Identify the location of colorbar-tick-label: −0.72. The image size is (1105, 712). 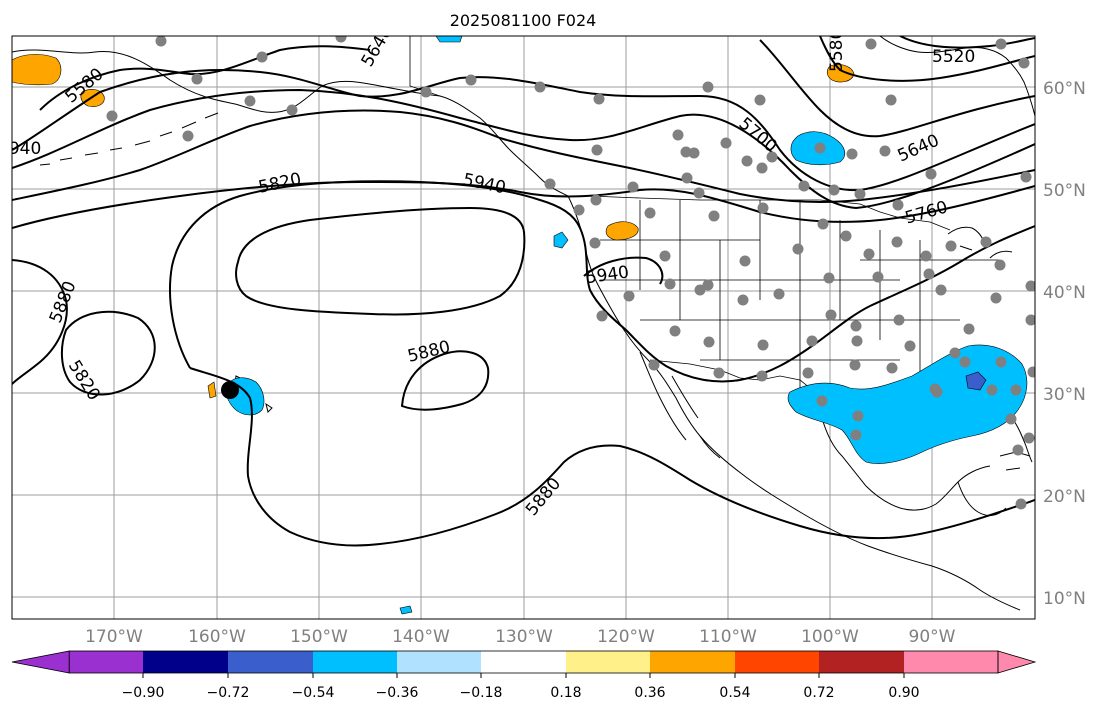
(228, 693).